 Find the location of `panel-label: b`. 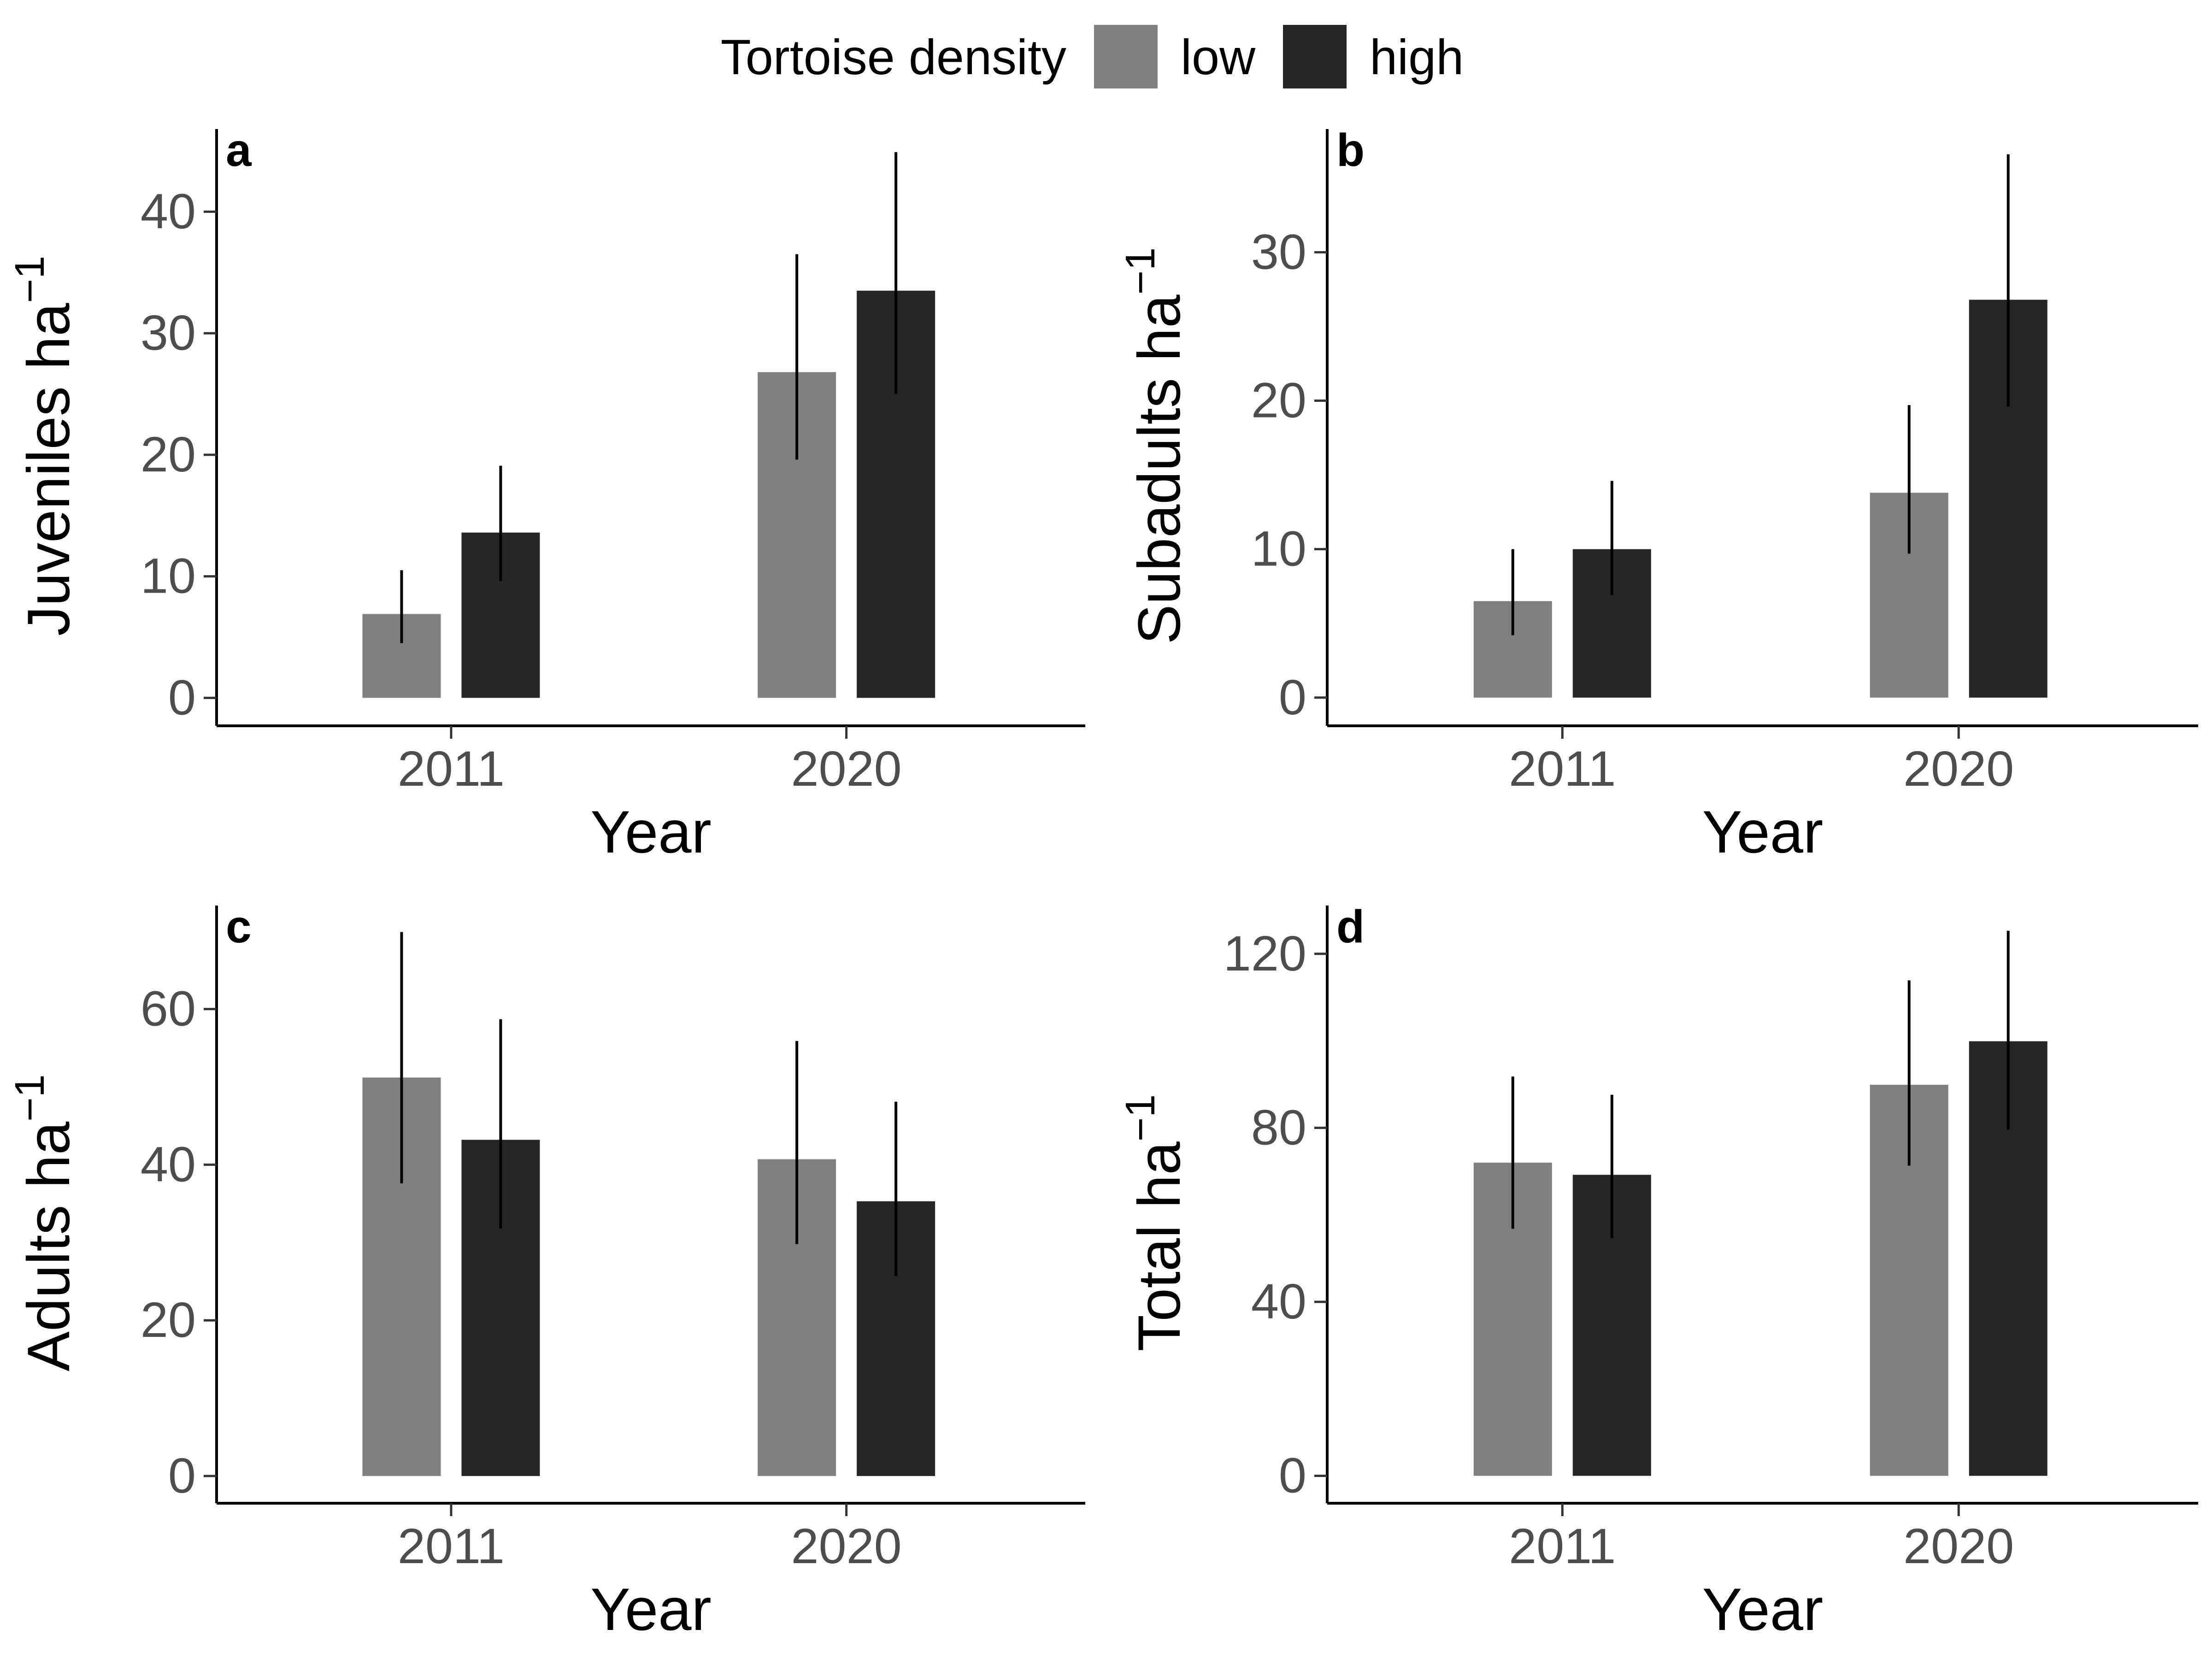

panel-label: b is located at coordinates (1350, 150).